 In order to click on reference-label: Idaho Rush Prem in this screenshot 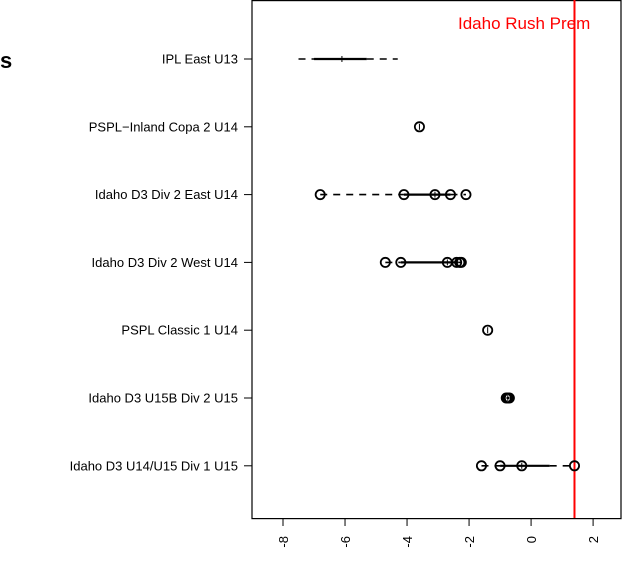, I will do `click(524, 23)`.